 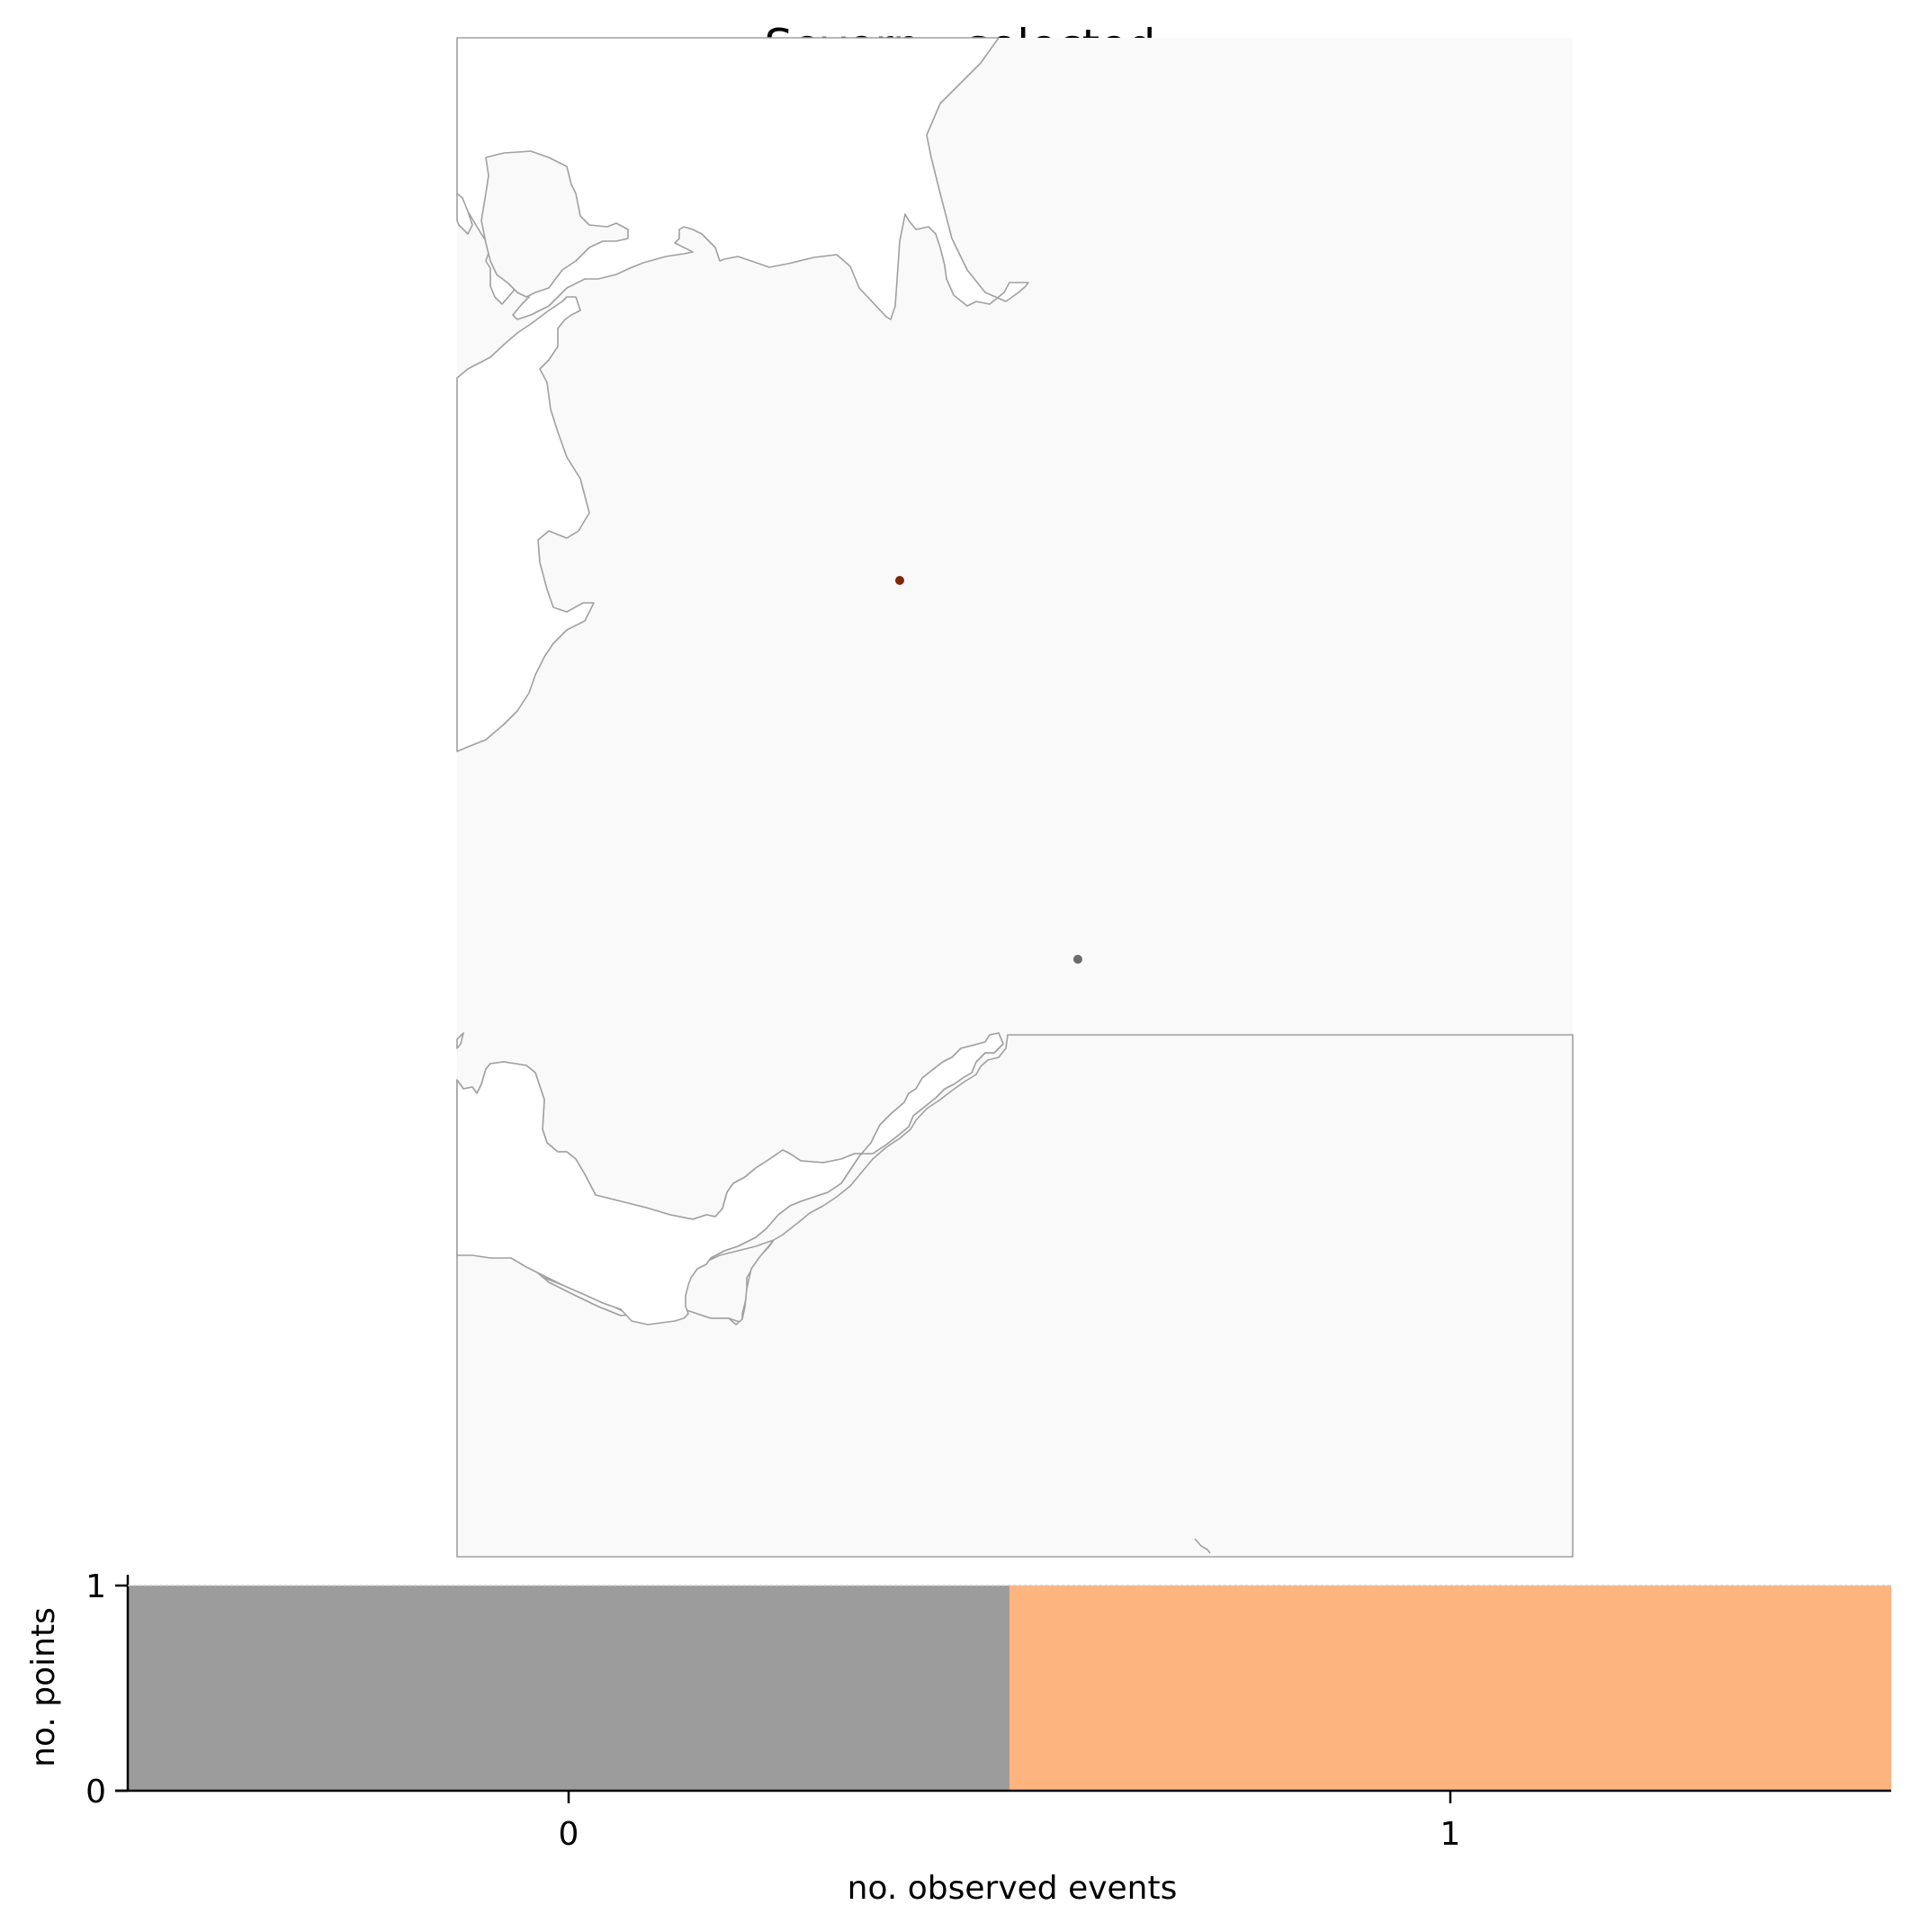 What do you see at coordinates (1203, 1546) in the screenshot?
I see `coastline-south-tick` at bounding box center [1203, 1546].